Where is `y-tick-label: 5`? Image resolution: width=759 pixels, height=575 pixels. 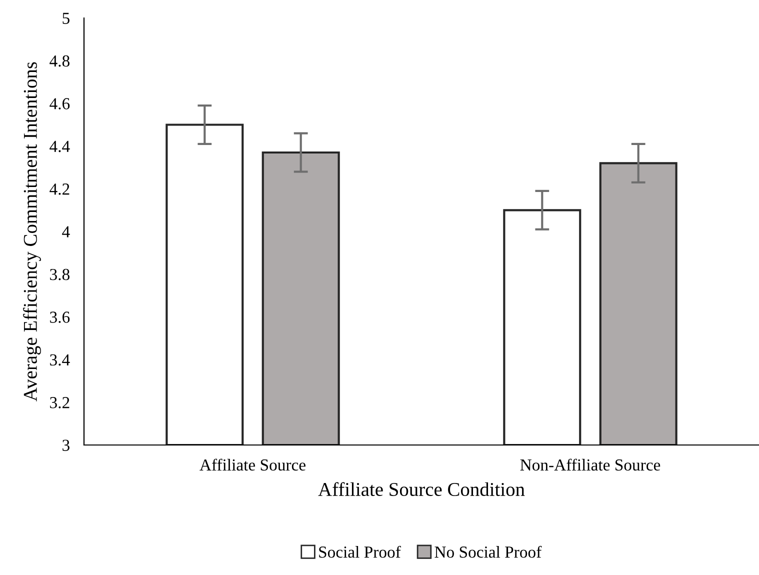 y-tick-label: 5 is located at coordinates (66, 18).